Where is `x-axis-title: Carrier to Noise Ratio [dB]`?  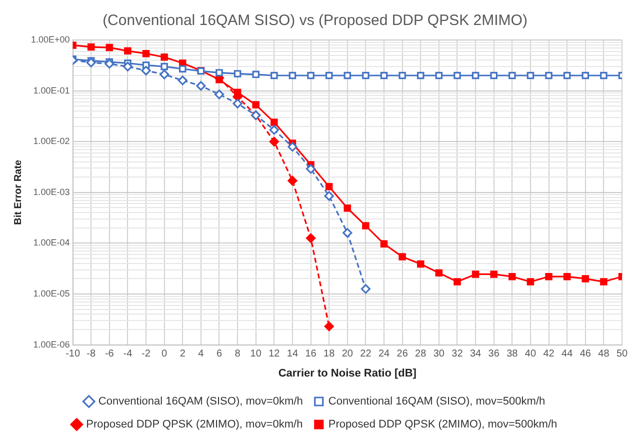 x-axis-title: Carrier to Noise Ratio [dB] is located at coordinates (347, 373).